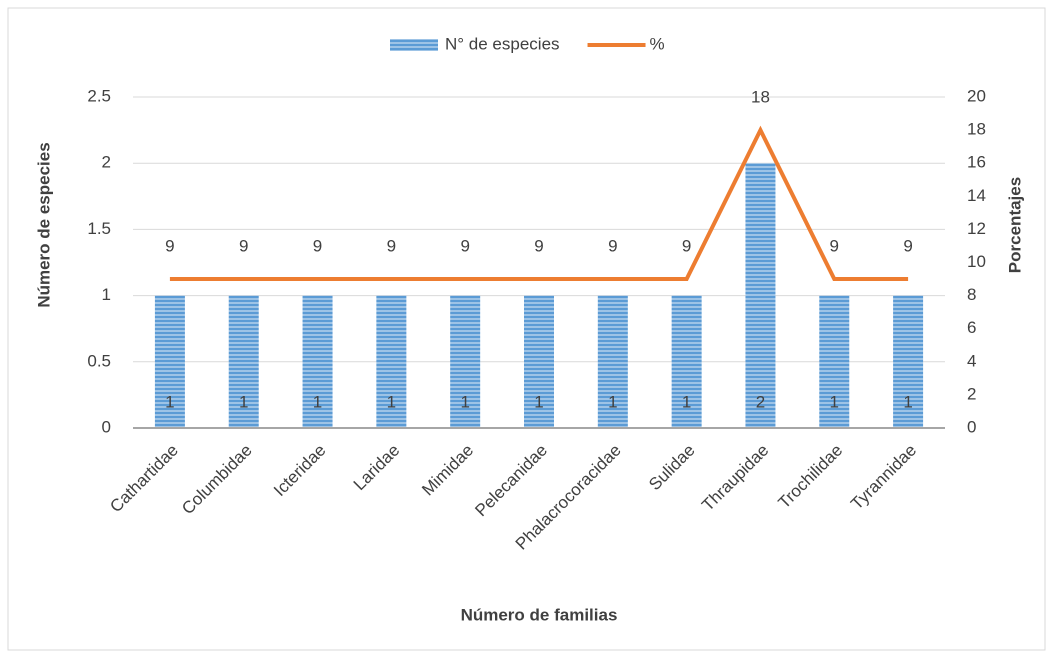 The image size is (1053, 657). What do you see at coordinates (976, 129) in the screenshot?
I see `y2-tick-label: 18` at bounding box center [976, 129].